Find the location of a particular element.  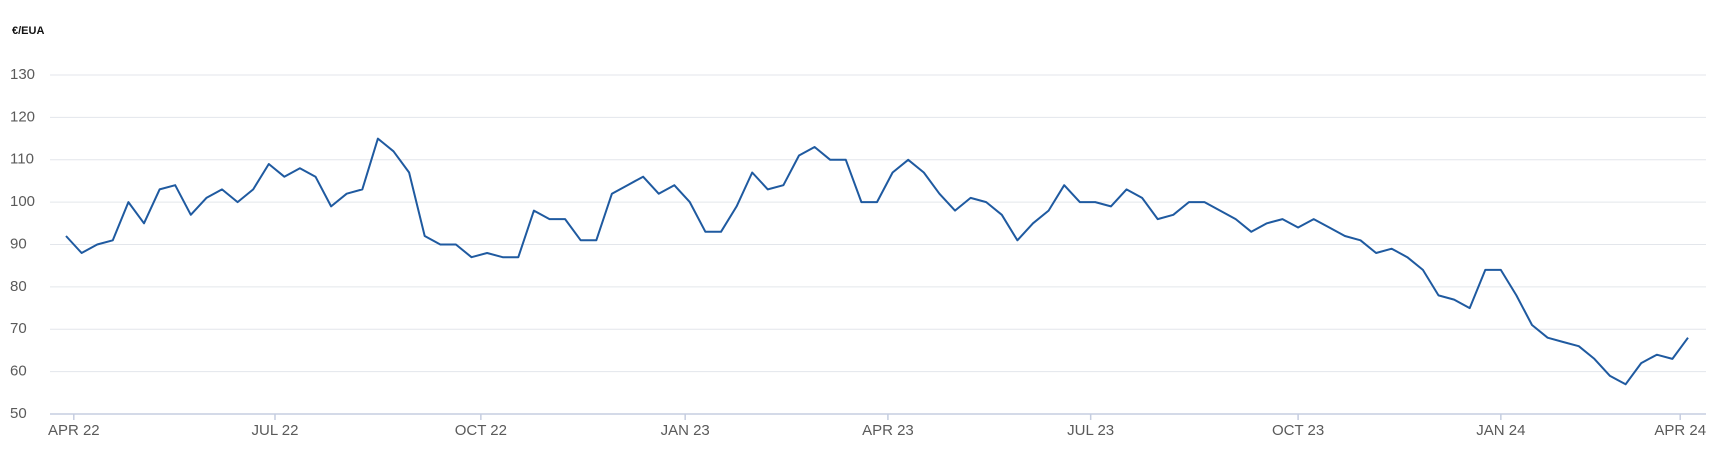

x-tick-label: JAN 24 is located at coordinates (1500, 430).